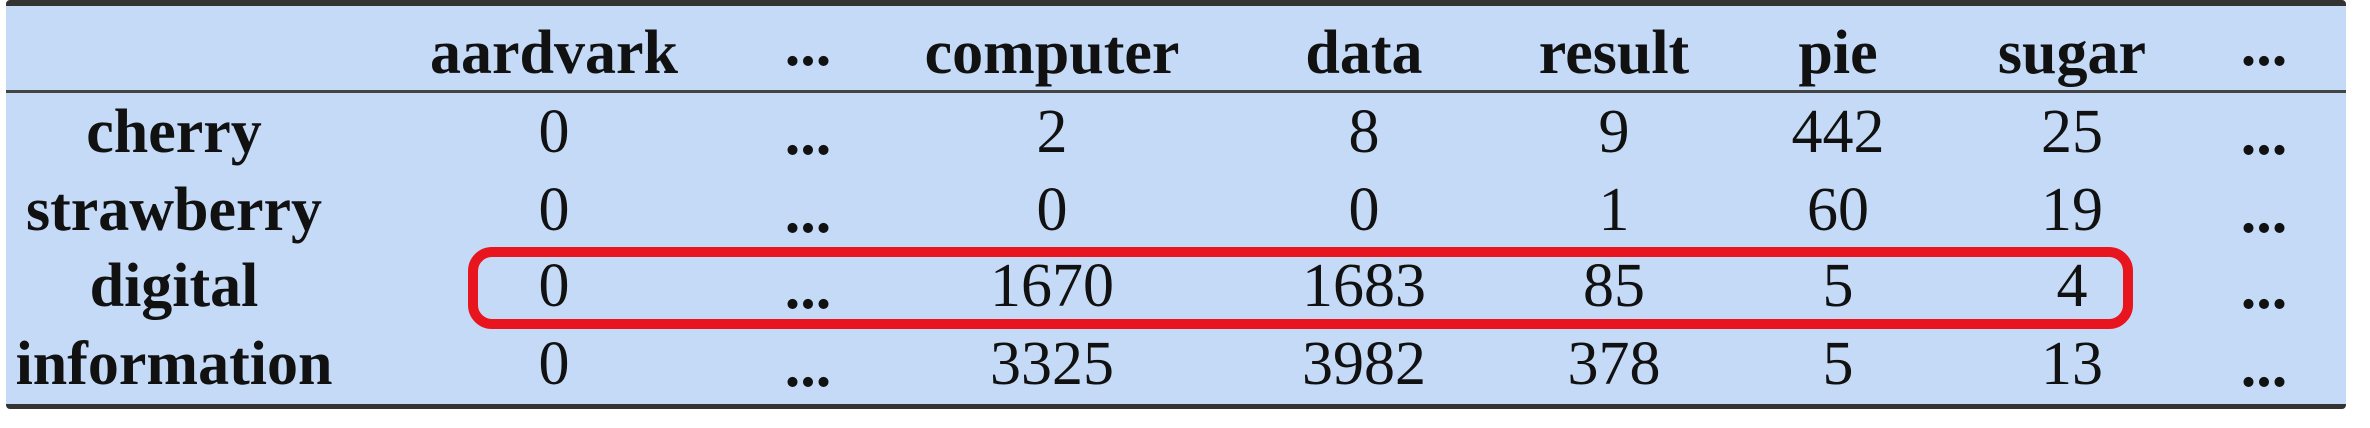 This screenshot has width=2370, height=428. Describe the element at coordinates (1838, 53) in the screenshot. I see `column-header: pie` at that location.